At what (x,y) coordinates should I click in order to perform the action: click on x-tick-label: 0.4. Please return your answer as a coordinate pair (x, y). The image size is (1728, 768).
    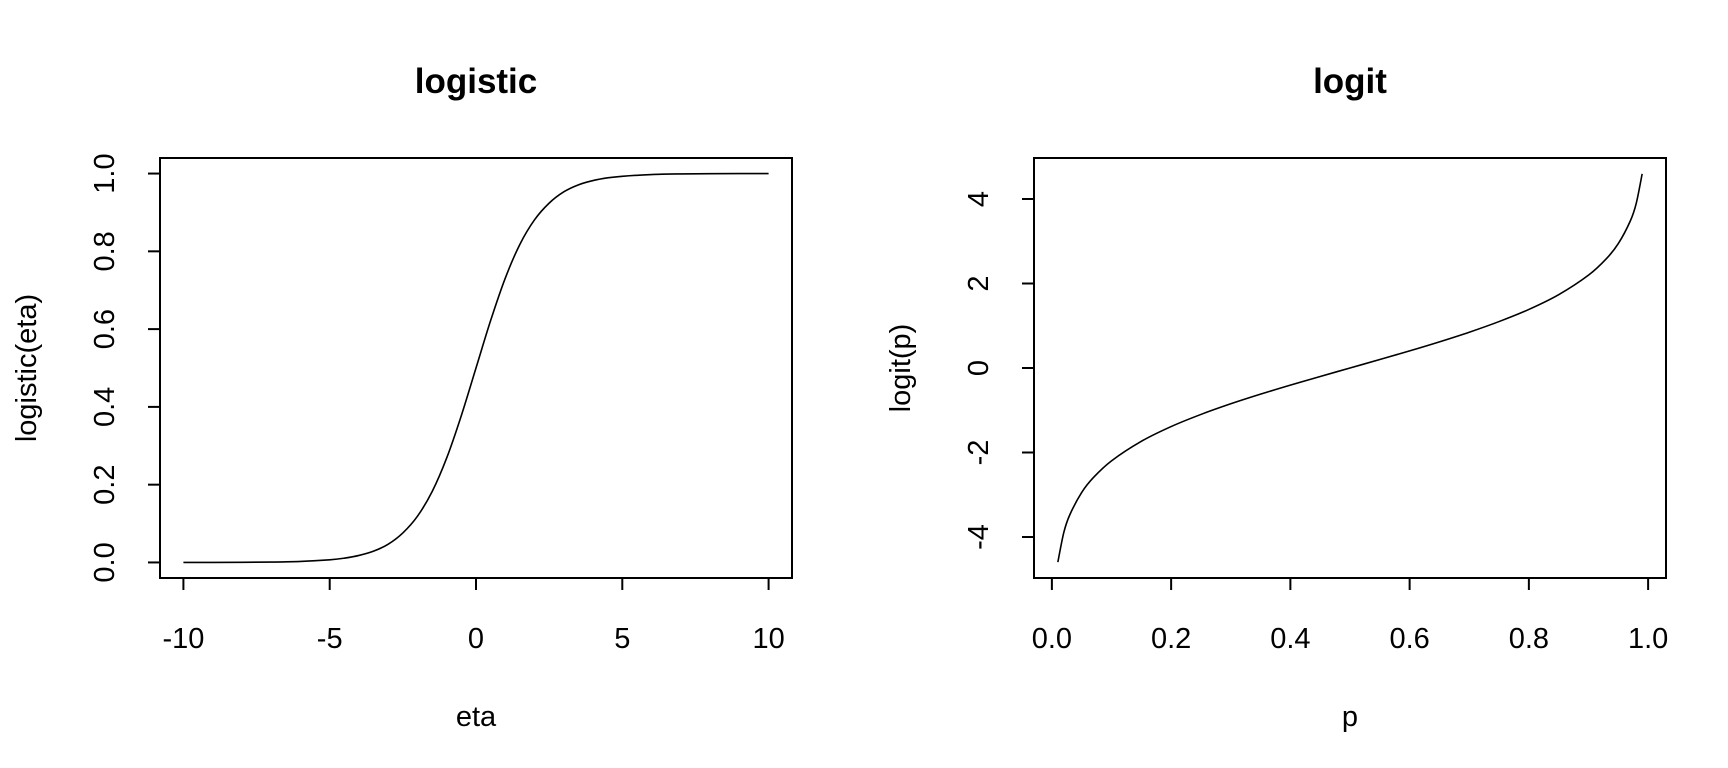
    Looking at the image, I should click on (1290, 639).